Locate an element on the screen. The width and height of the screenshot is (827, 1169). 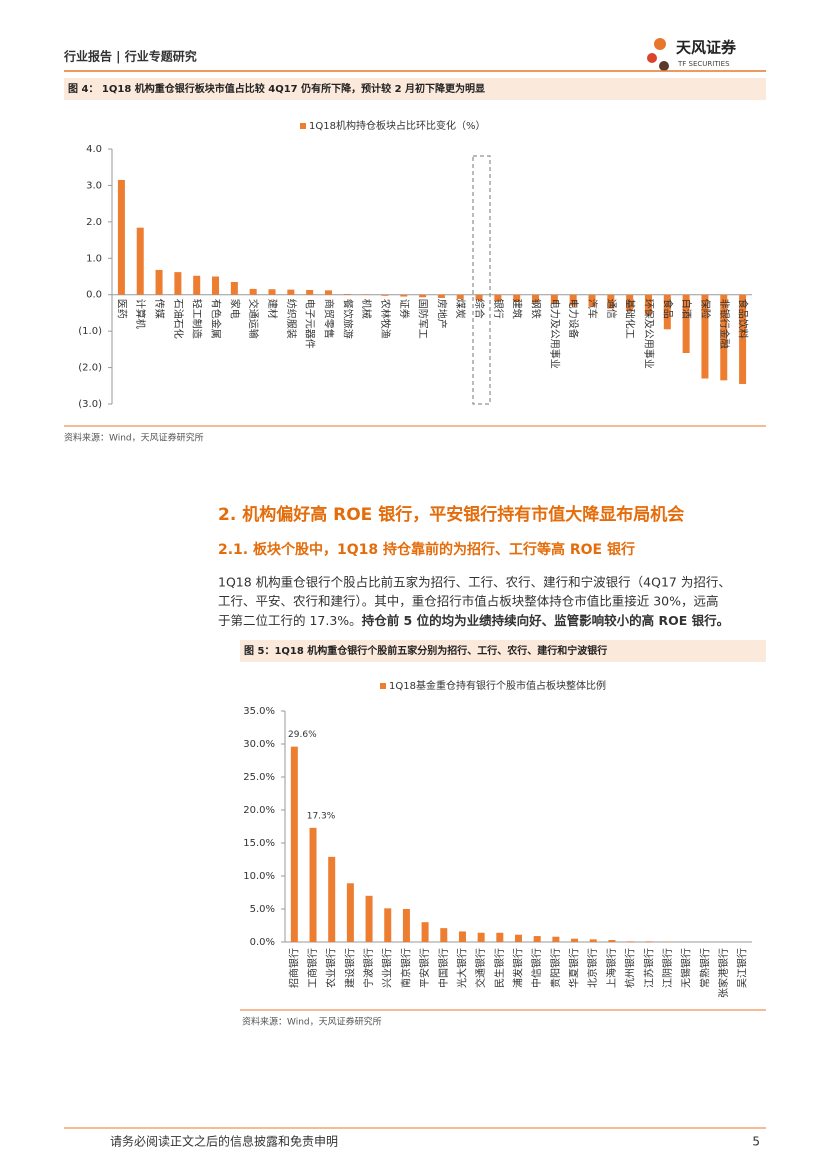
caption-bg is located at coordinates (503, 651).